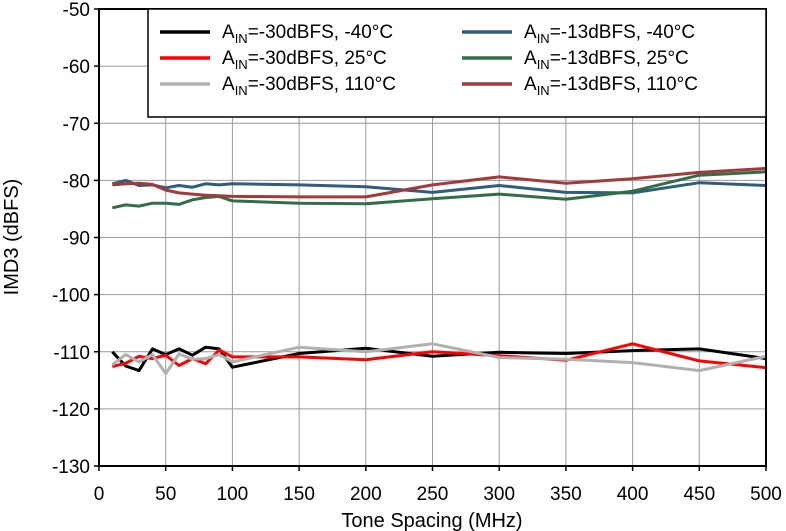  Describe the element at coordinates (633, 494) in the screenshot. I see `x-tick-label: 400` at that location.